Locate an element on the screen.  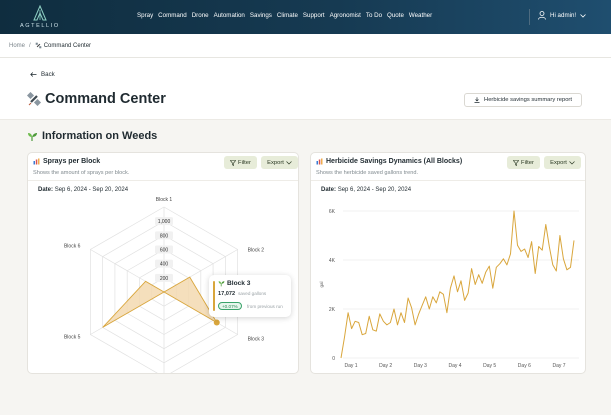
breadcrumb-bar: Home / Command Center is located at coordinates (305, 46).